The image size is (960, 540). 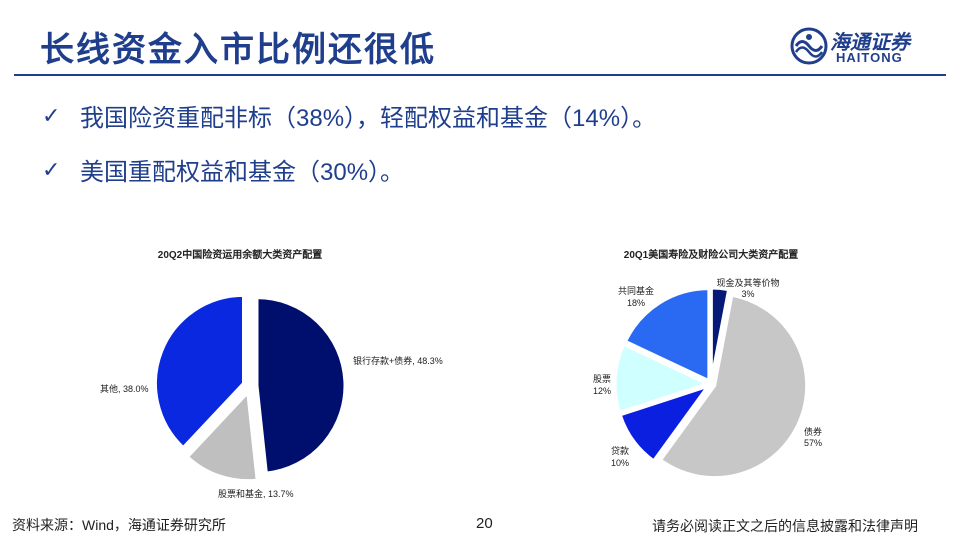 I want to click on slice-label-loans-value: 10%, so click(x=620, y=463).